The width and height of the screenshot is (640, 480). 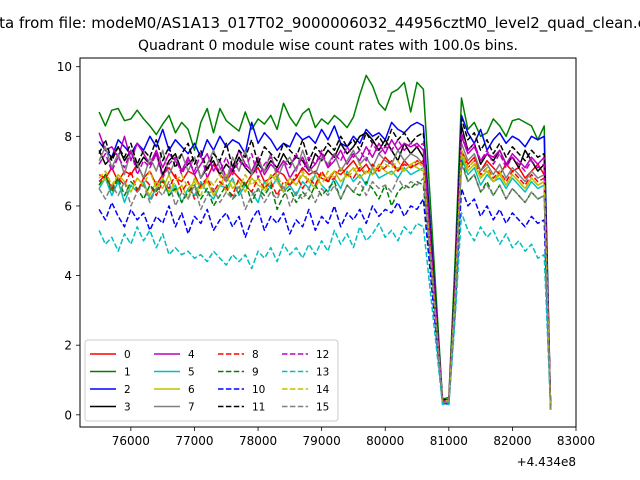 What do you see at coordinates (191, 408) in the screenshot?
I see `legend-label-7: 7` at bounding box center [191, 408].